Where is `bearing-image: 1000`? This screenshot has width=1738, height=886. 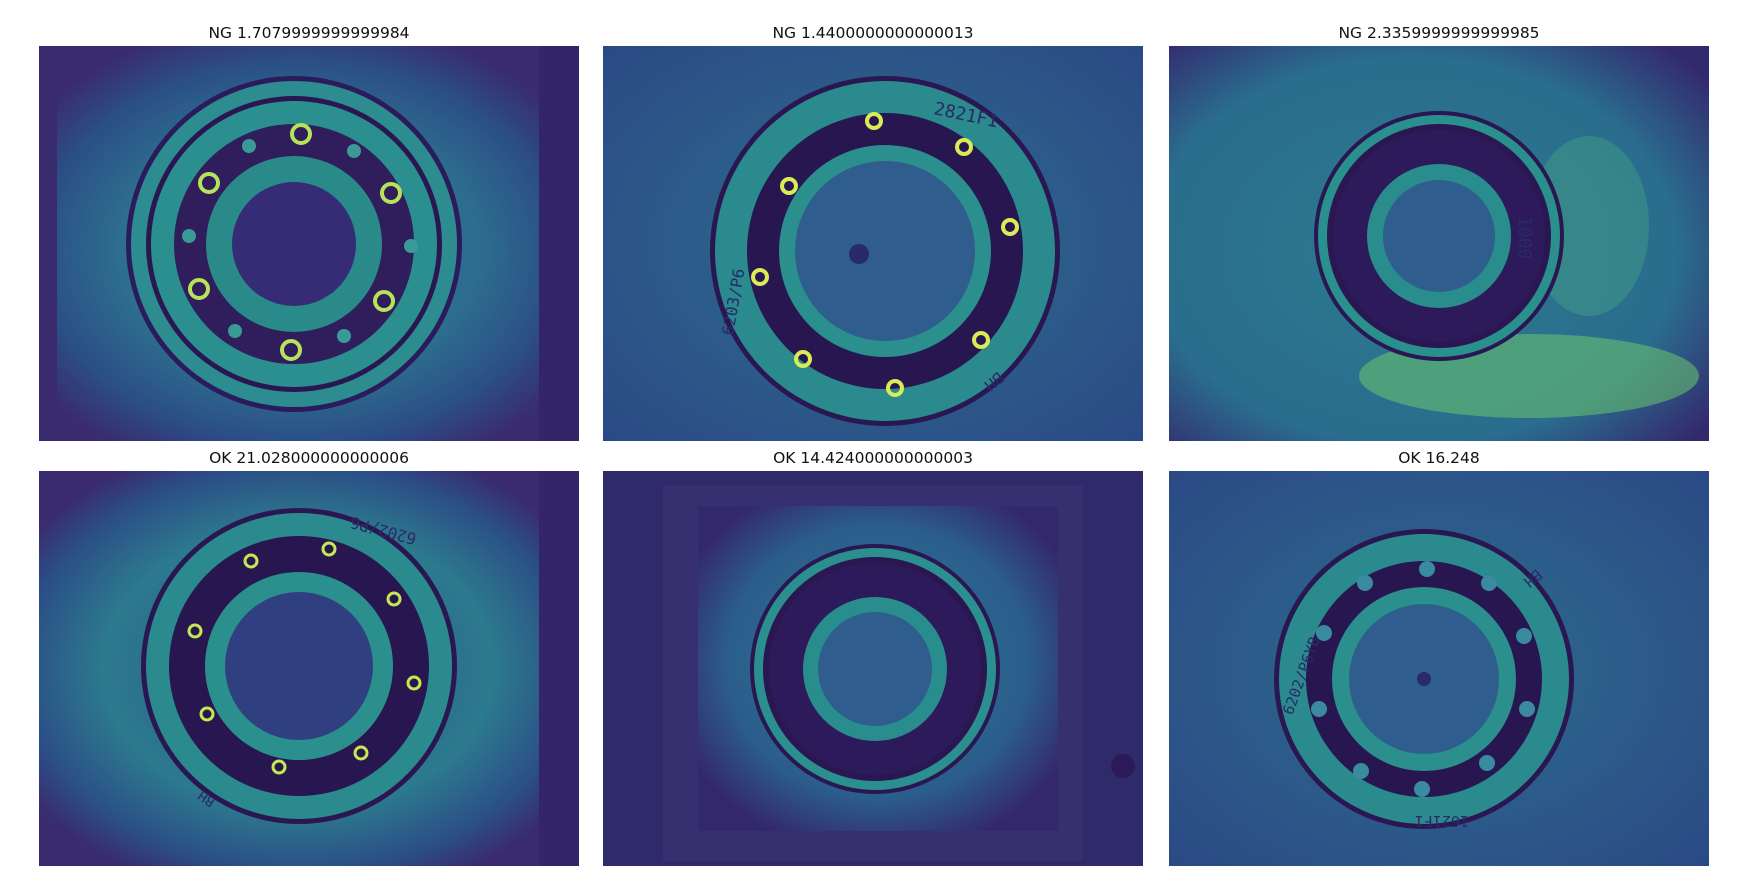
bearing-image: 1000 is located at coordinates (1439, 243).